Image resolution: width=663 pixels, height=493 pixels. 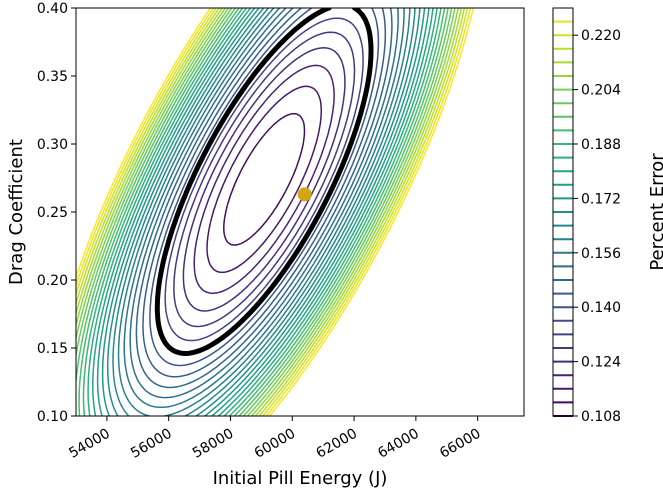 I want to click on x-tick-label: 66000, so click(x=460, y=444).